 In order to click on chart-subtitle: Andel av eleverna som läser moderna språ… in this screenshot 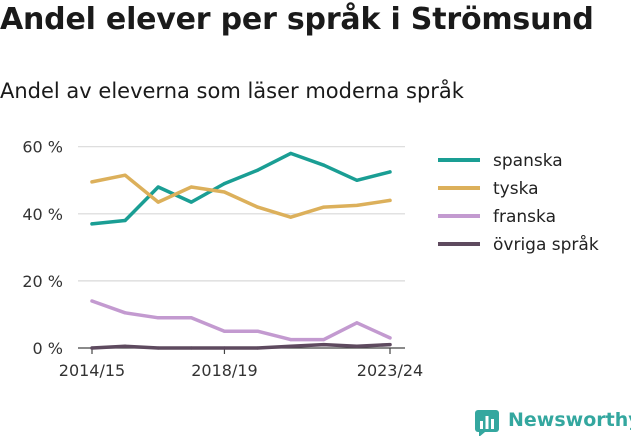, I will do `click(232, 91)`.